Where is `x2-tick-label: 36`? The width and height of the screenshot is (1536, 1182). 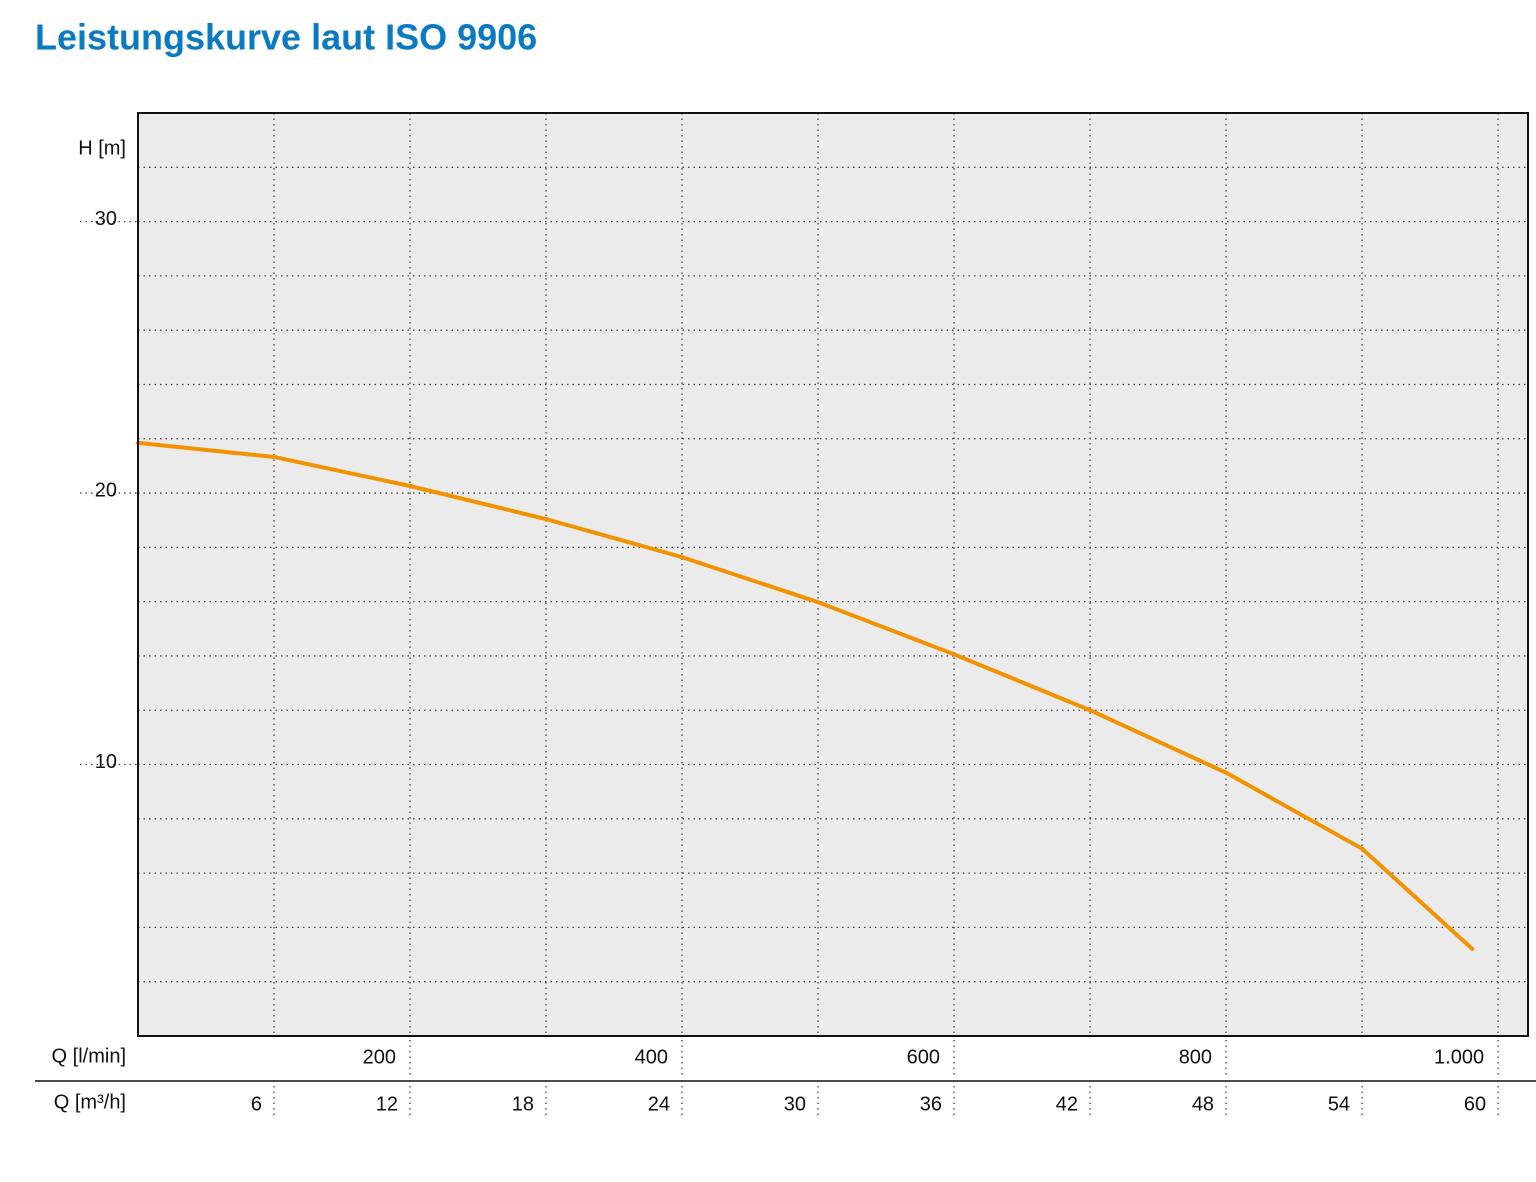 x2-tick-label: 36 is located at coordinates (931, 1104).